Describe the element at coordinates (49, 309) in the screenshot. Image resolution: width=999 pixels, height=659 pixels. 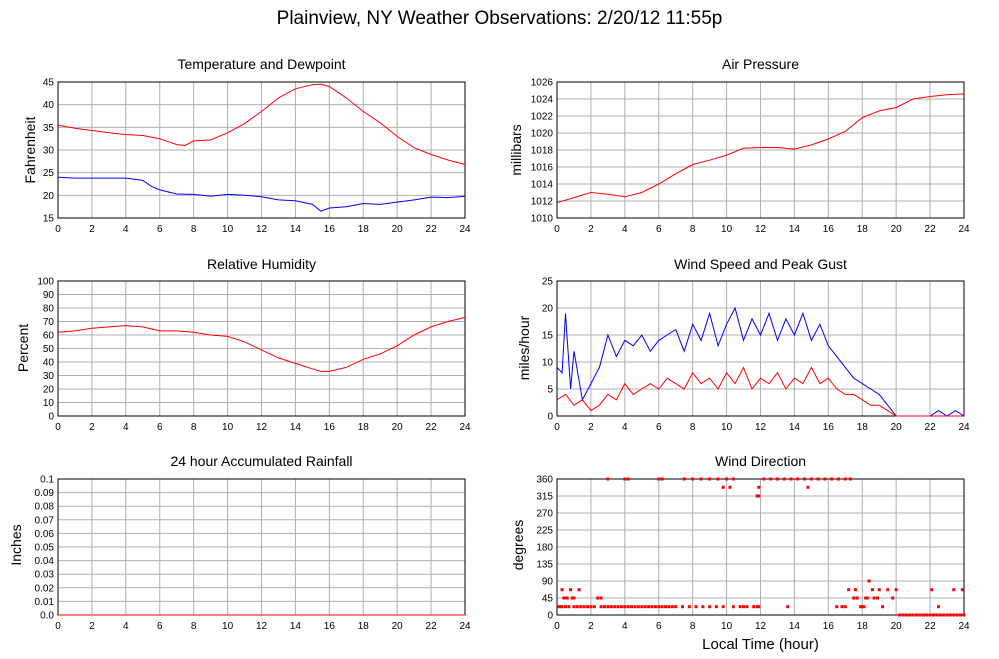
I see `y-tick-label: 80` at that location.